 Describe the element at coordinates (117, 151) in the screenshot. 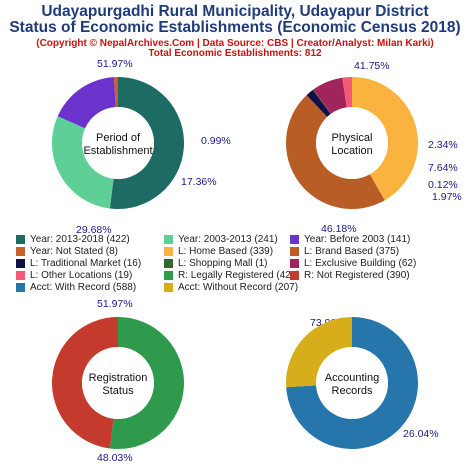

I see `donut-center-label: Establishment` at that location.